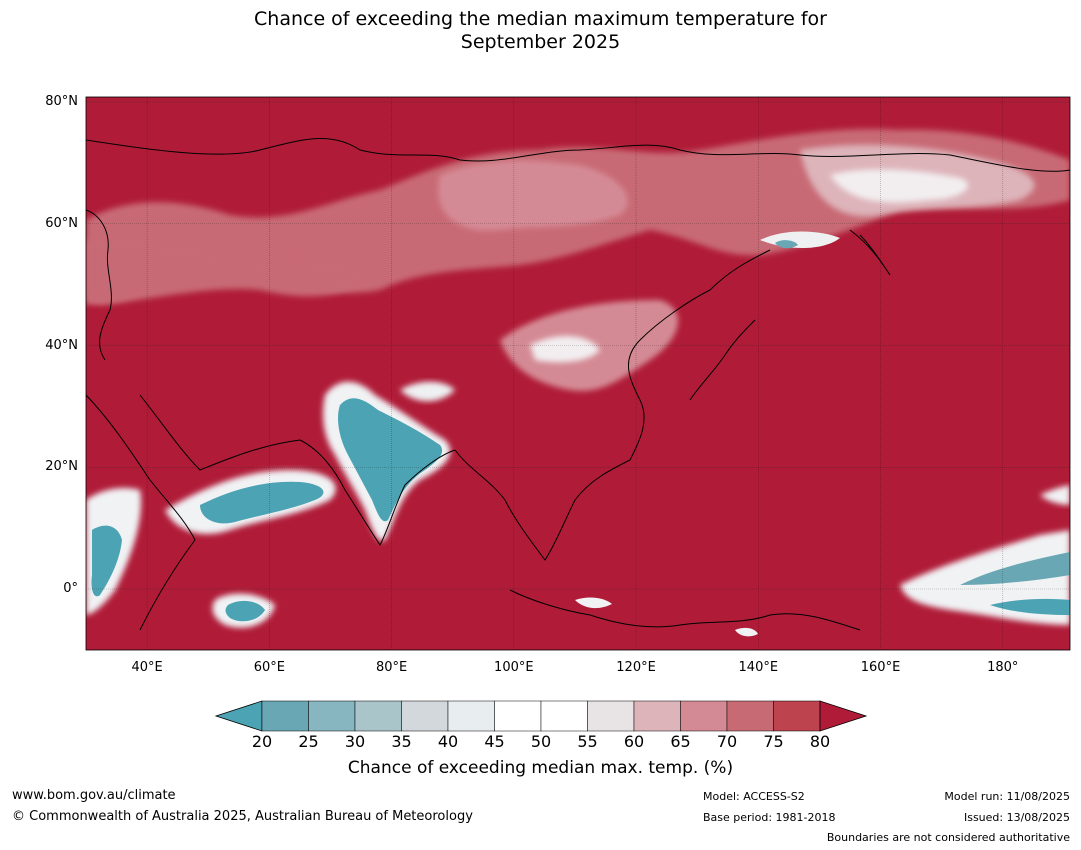 The image size is (1081, 850). I want to click on colorbar, so click(541, 716).